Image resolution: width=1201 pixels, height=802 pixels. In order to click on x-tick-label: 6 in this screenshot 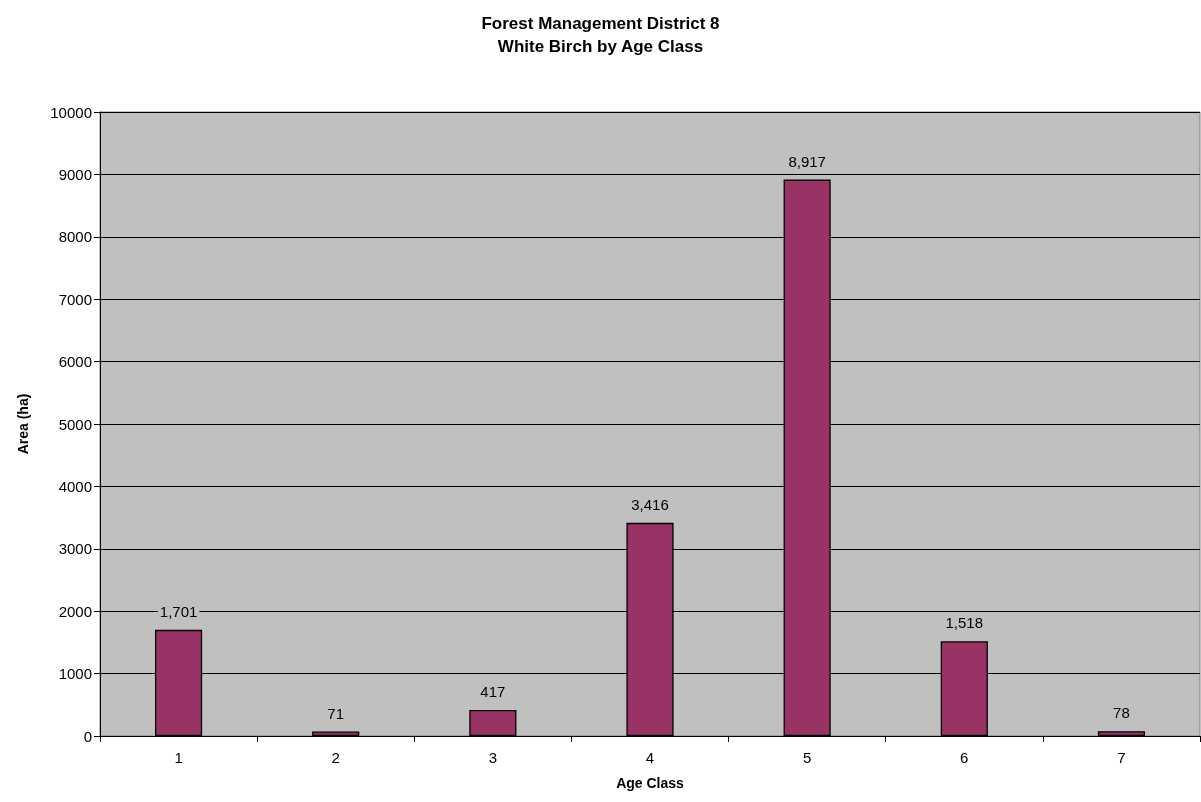, I will do `click(964, 757)`.